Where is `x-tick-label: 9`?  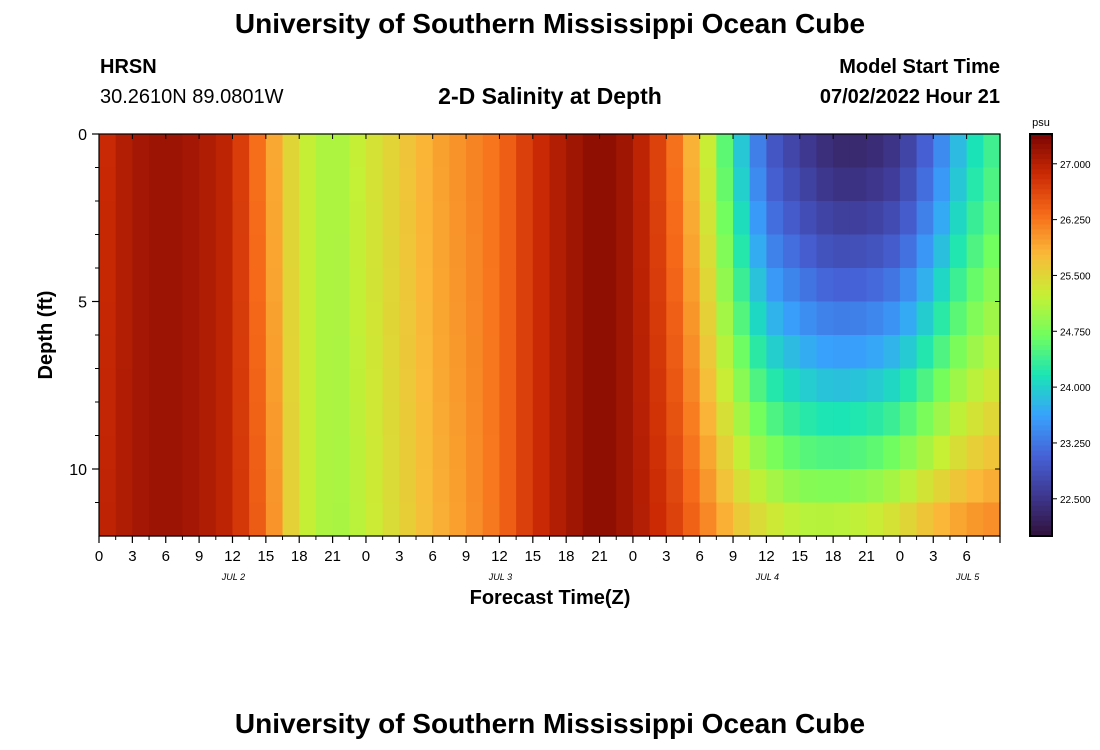 x-tick-label: 9 is located at coordinates (199, 556).